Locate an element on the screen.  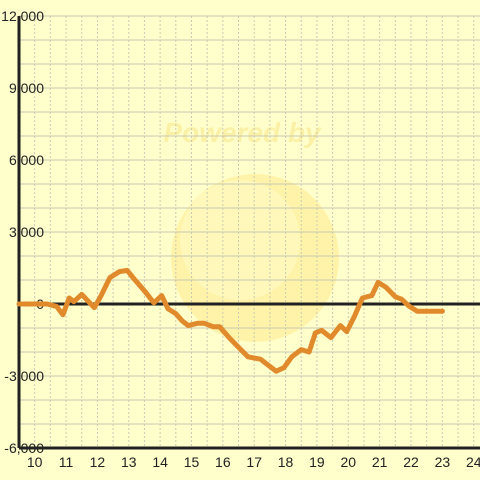
x-tick-label: 22 is located at coordinates (411, 462).